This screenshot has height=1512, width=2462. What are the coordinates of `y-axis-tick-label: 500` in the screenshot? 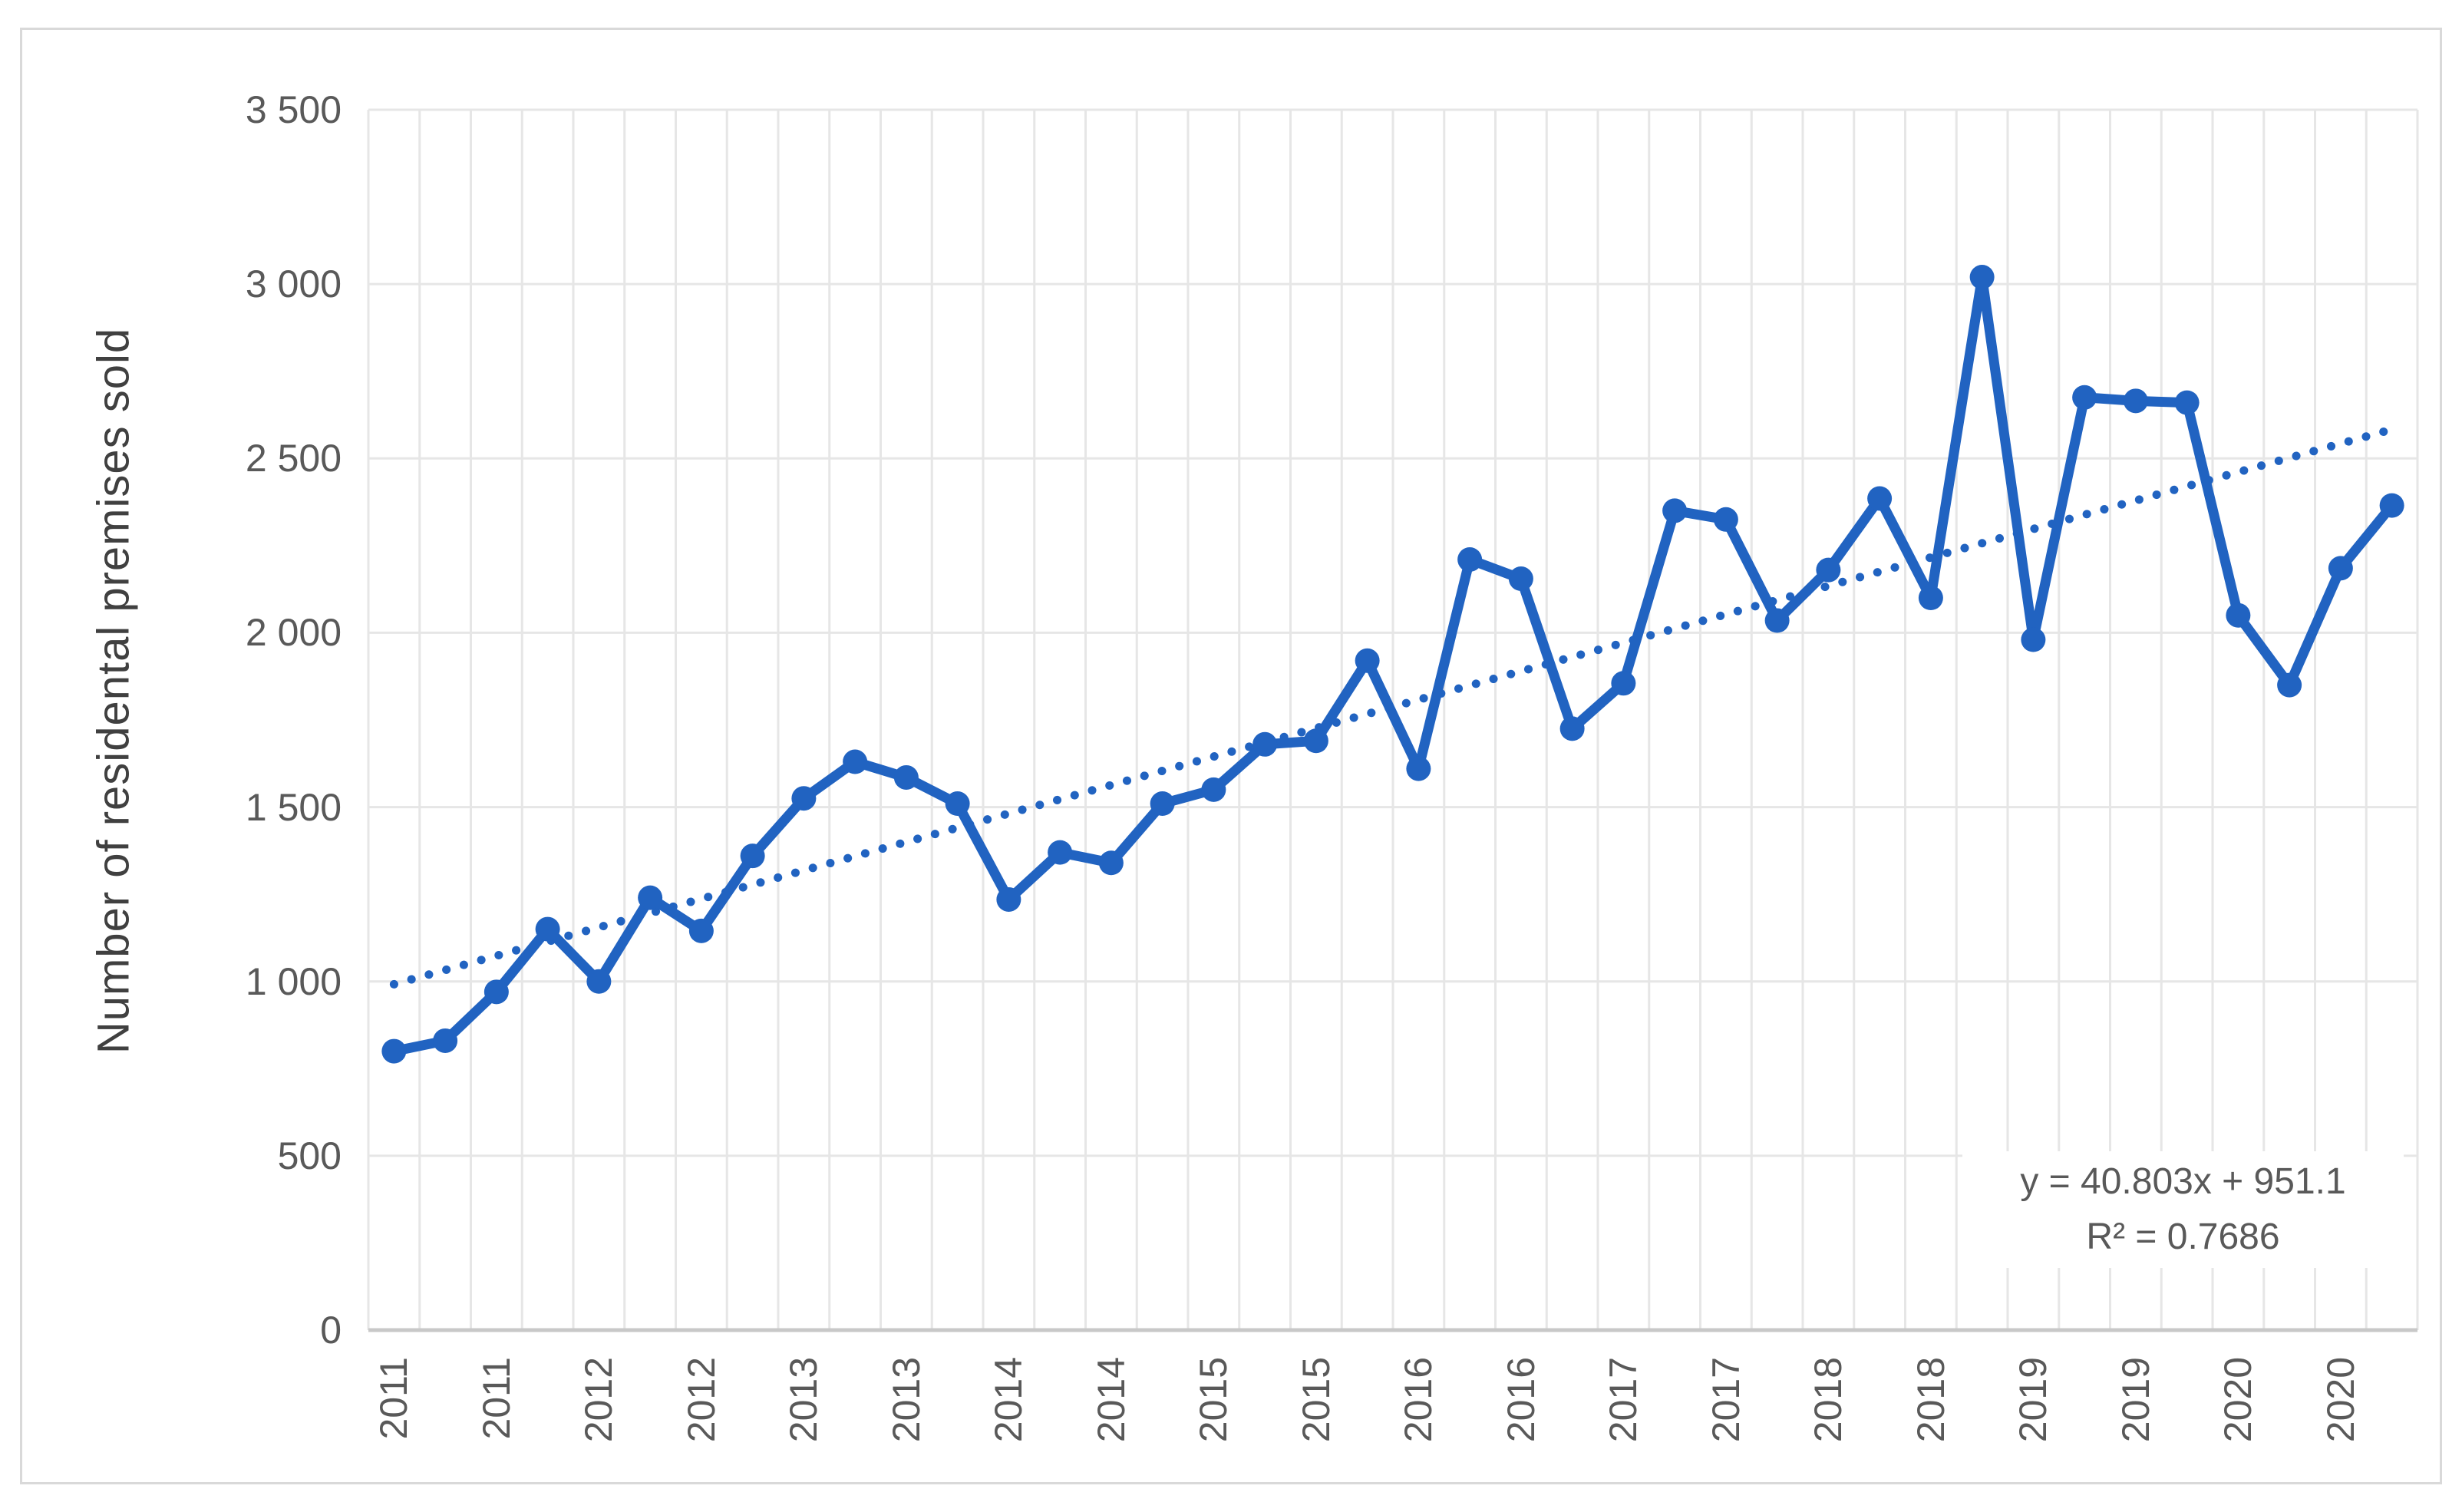 It's located at (309, 1155).